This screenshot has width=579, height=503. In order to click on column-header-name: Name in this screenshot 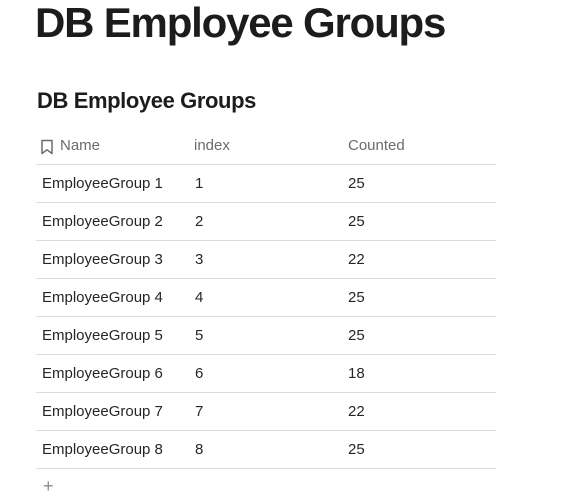, I will do `click(112, 146)`.